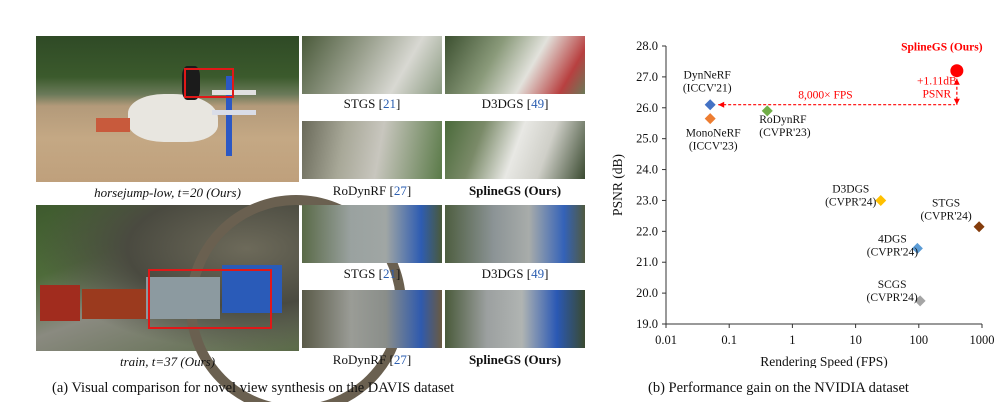 The width and height of the screenshot is (1000, 402). What do you see at coordinates (824, 361) in the screenshot?
I see `x-axis-label: Rendering Speed (FPS)` at bounding box center [824, 361].